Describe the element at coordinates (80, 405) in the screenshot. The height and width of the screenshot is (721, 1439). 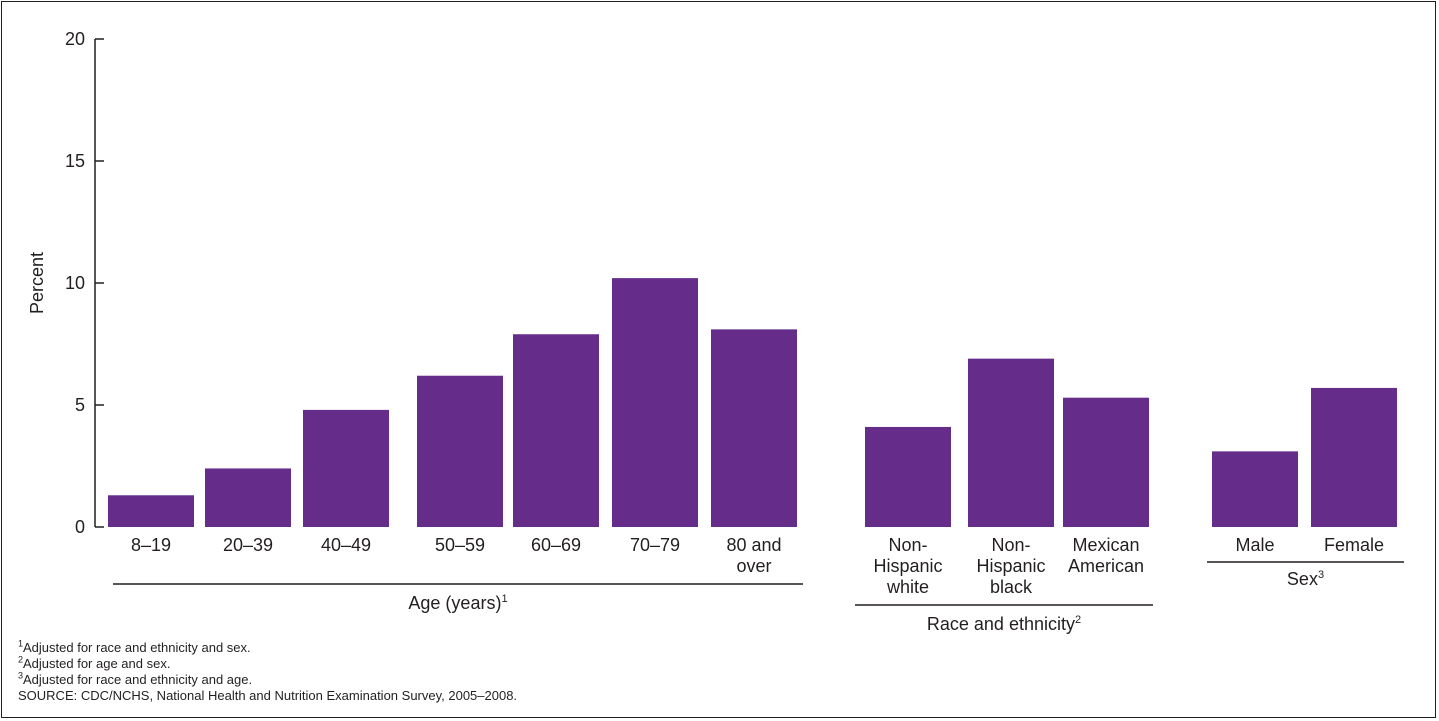
I see `y-tick-label: 5` at that location.